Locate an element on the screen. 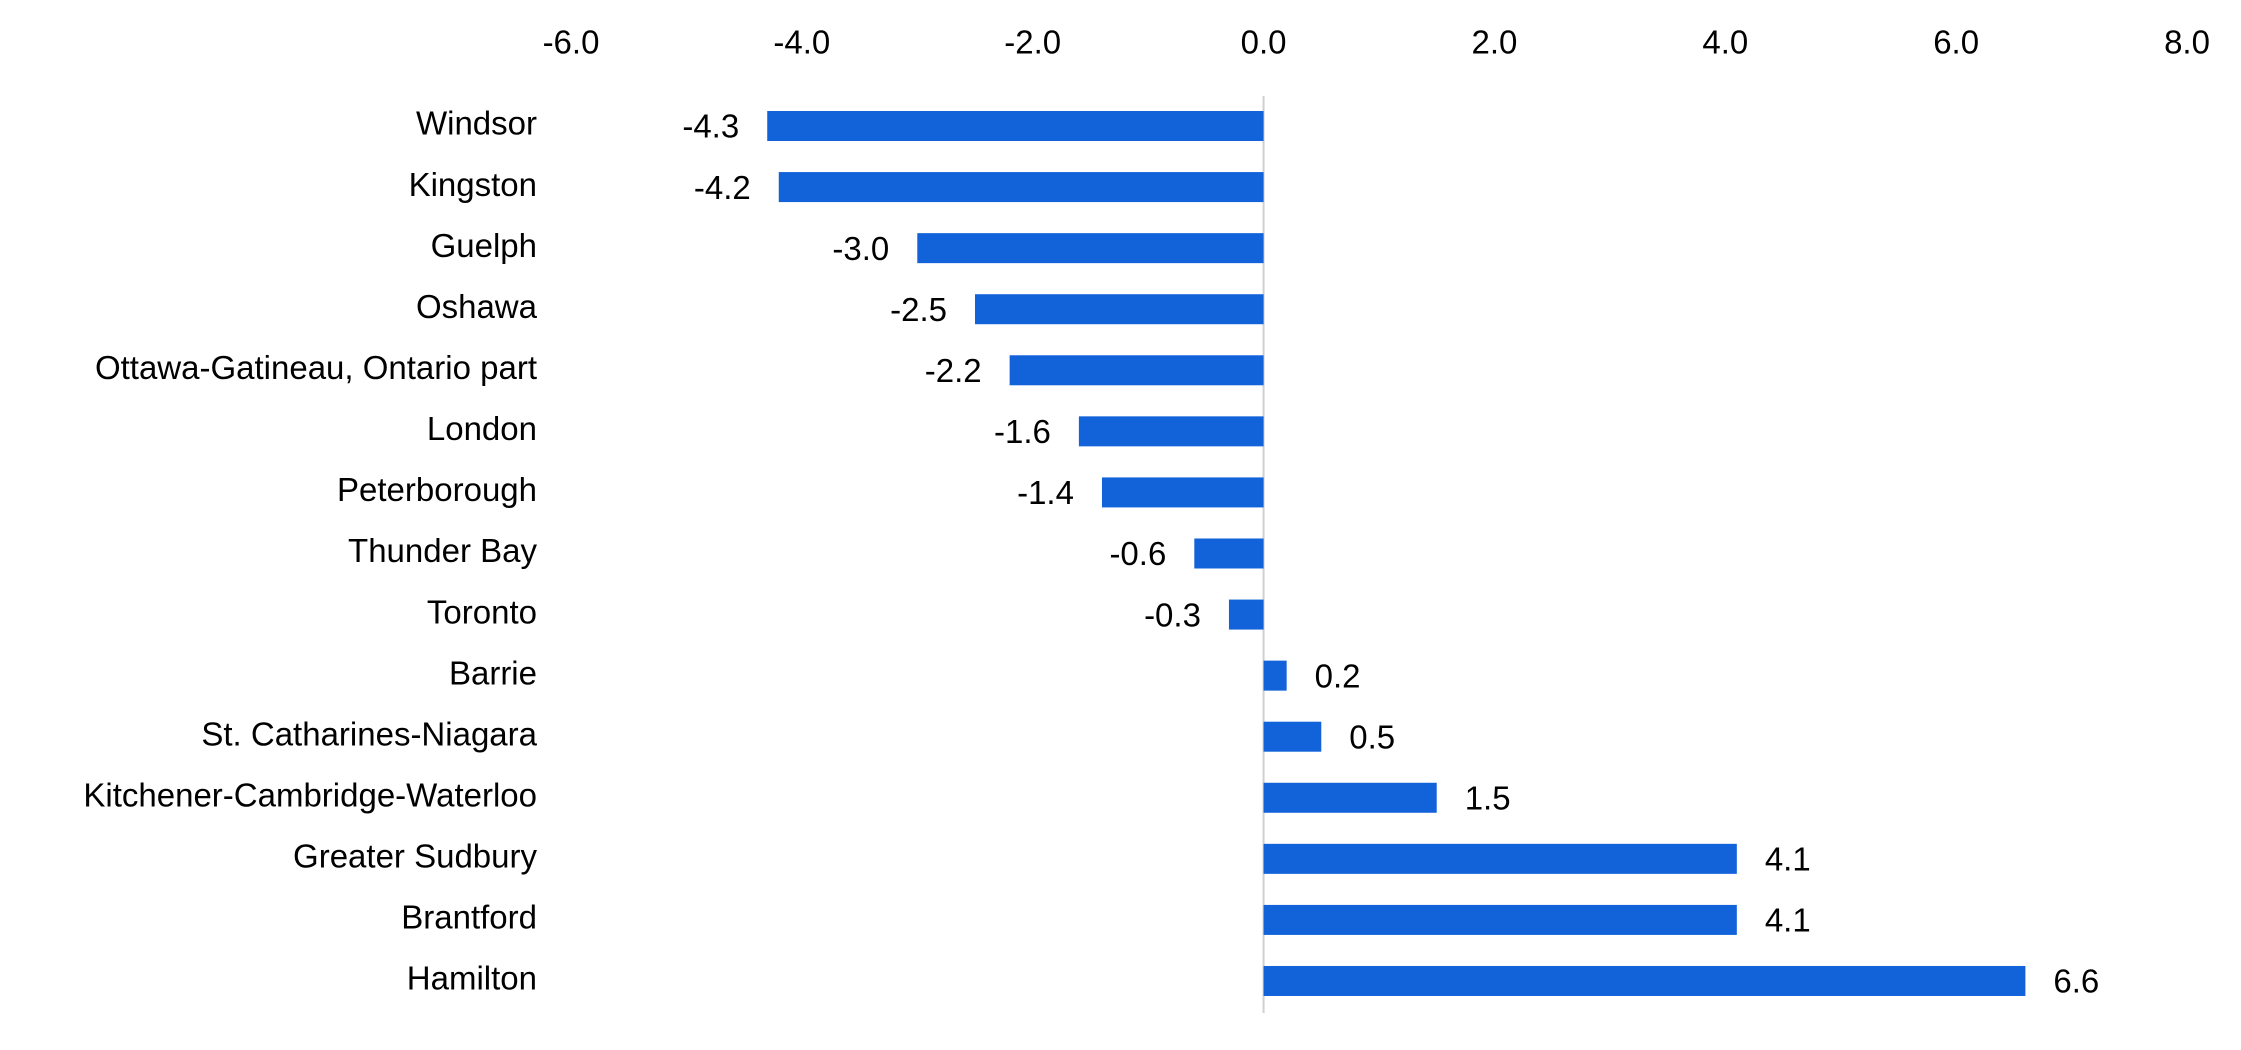 This screenshot has height=1050, width=2241. category-label: Hamilton is located at coordinates (472, 978).